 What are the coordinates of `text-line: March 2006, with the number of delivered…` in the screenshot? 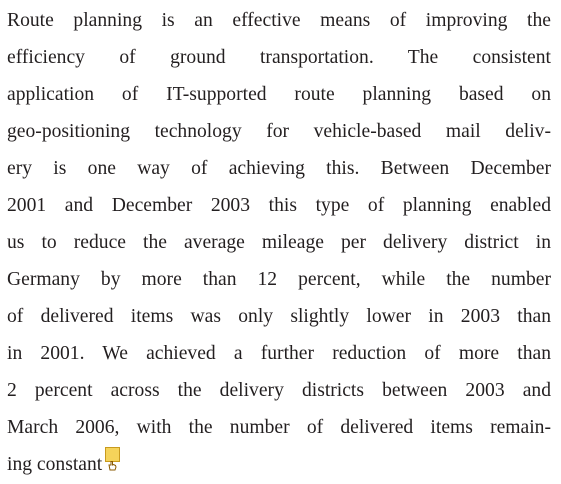 It's located at (279, 427).